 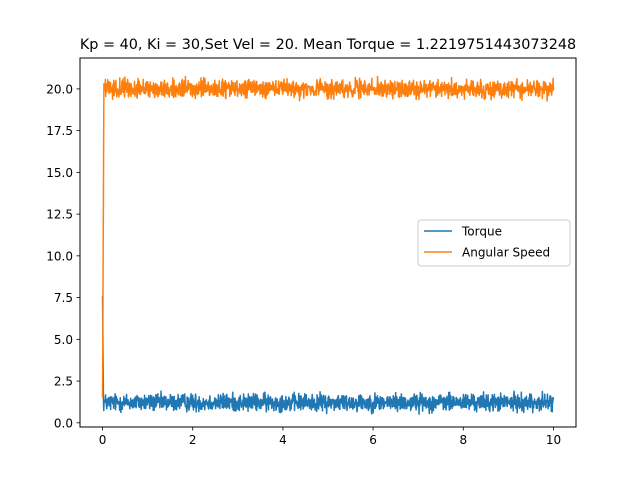 I want to click on legend-label-torque: Torque, so click(x=481, y=232).